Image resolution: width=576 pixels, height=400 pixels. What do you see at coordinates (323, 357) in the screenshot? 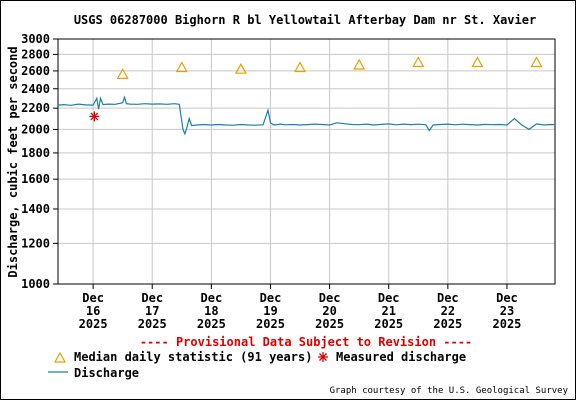
I see `legend-measured-marker` at bounding box center [323, 357].